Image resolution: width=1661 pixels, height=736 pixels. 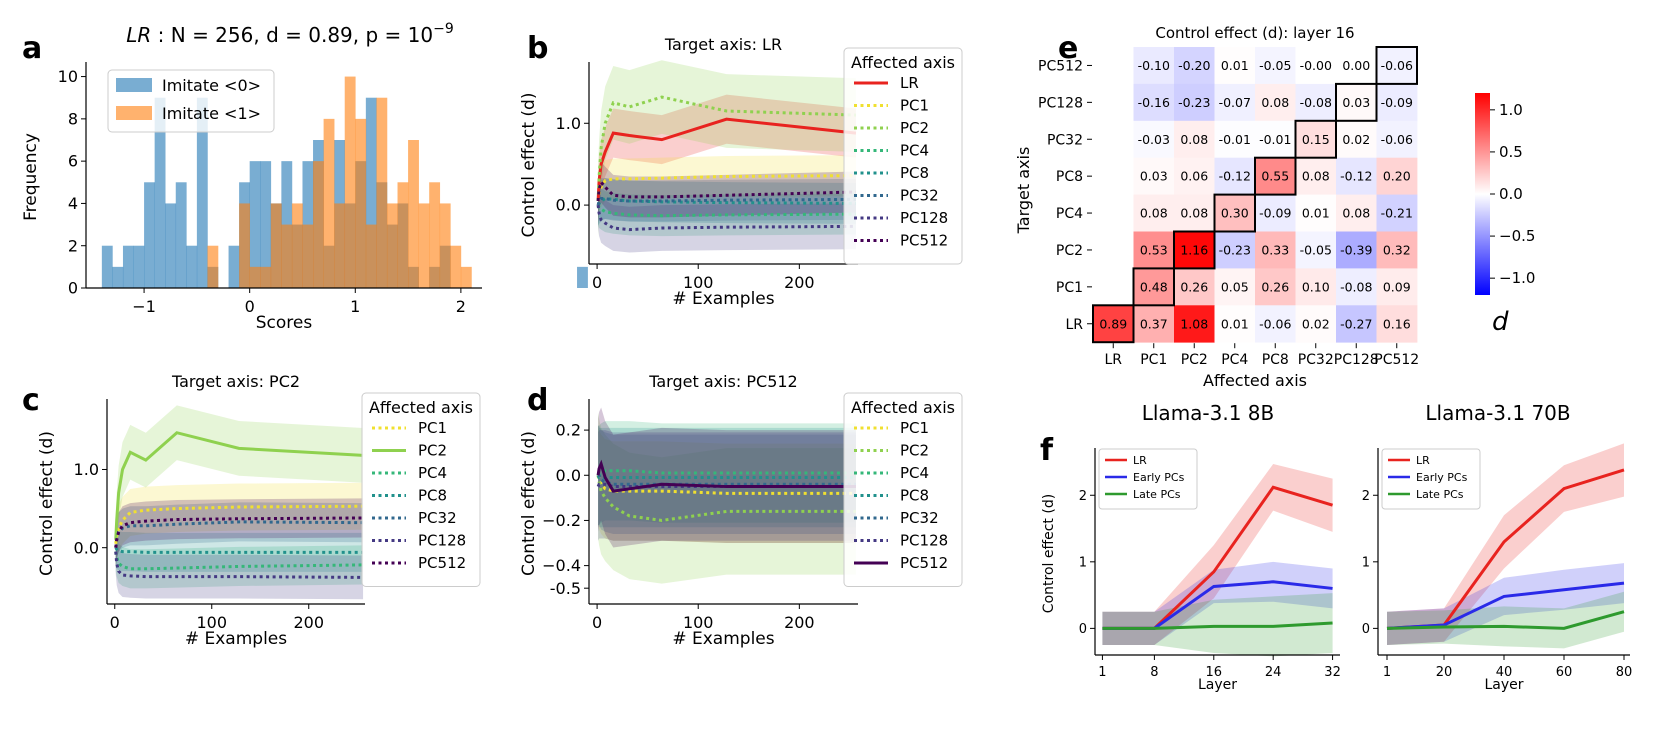 What do you see at coordinates (537, 48) in the screenshot?
I see `panel-letter-b: b` at bounding box center [537, 48].